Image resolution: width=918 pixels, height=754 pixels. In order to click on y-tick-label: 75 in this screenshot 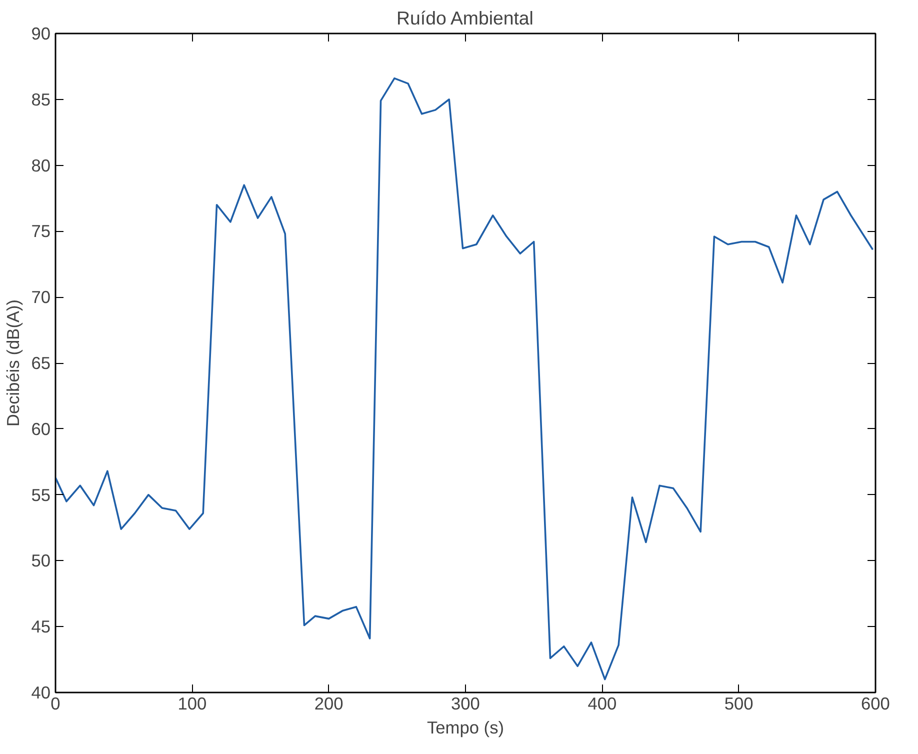, I will do `click(41, 231)`.